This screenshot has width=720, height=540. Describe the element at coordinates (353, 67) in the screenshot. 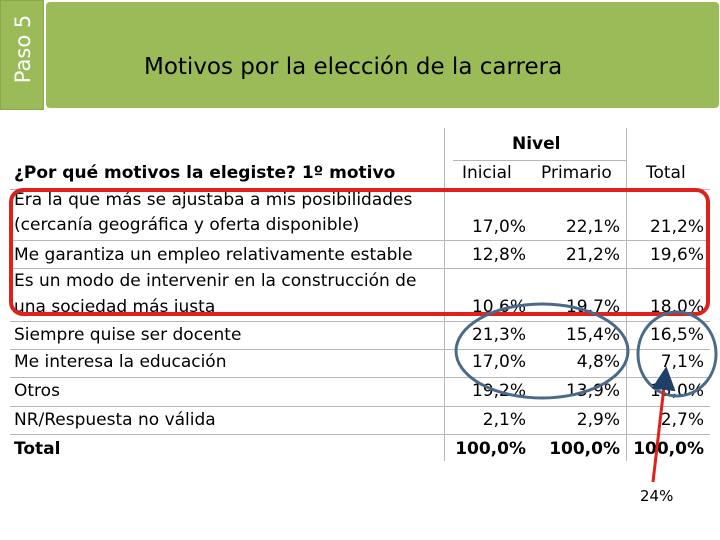

I see `slide-title: Motivos por la elección de la carrera` at that location.